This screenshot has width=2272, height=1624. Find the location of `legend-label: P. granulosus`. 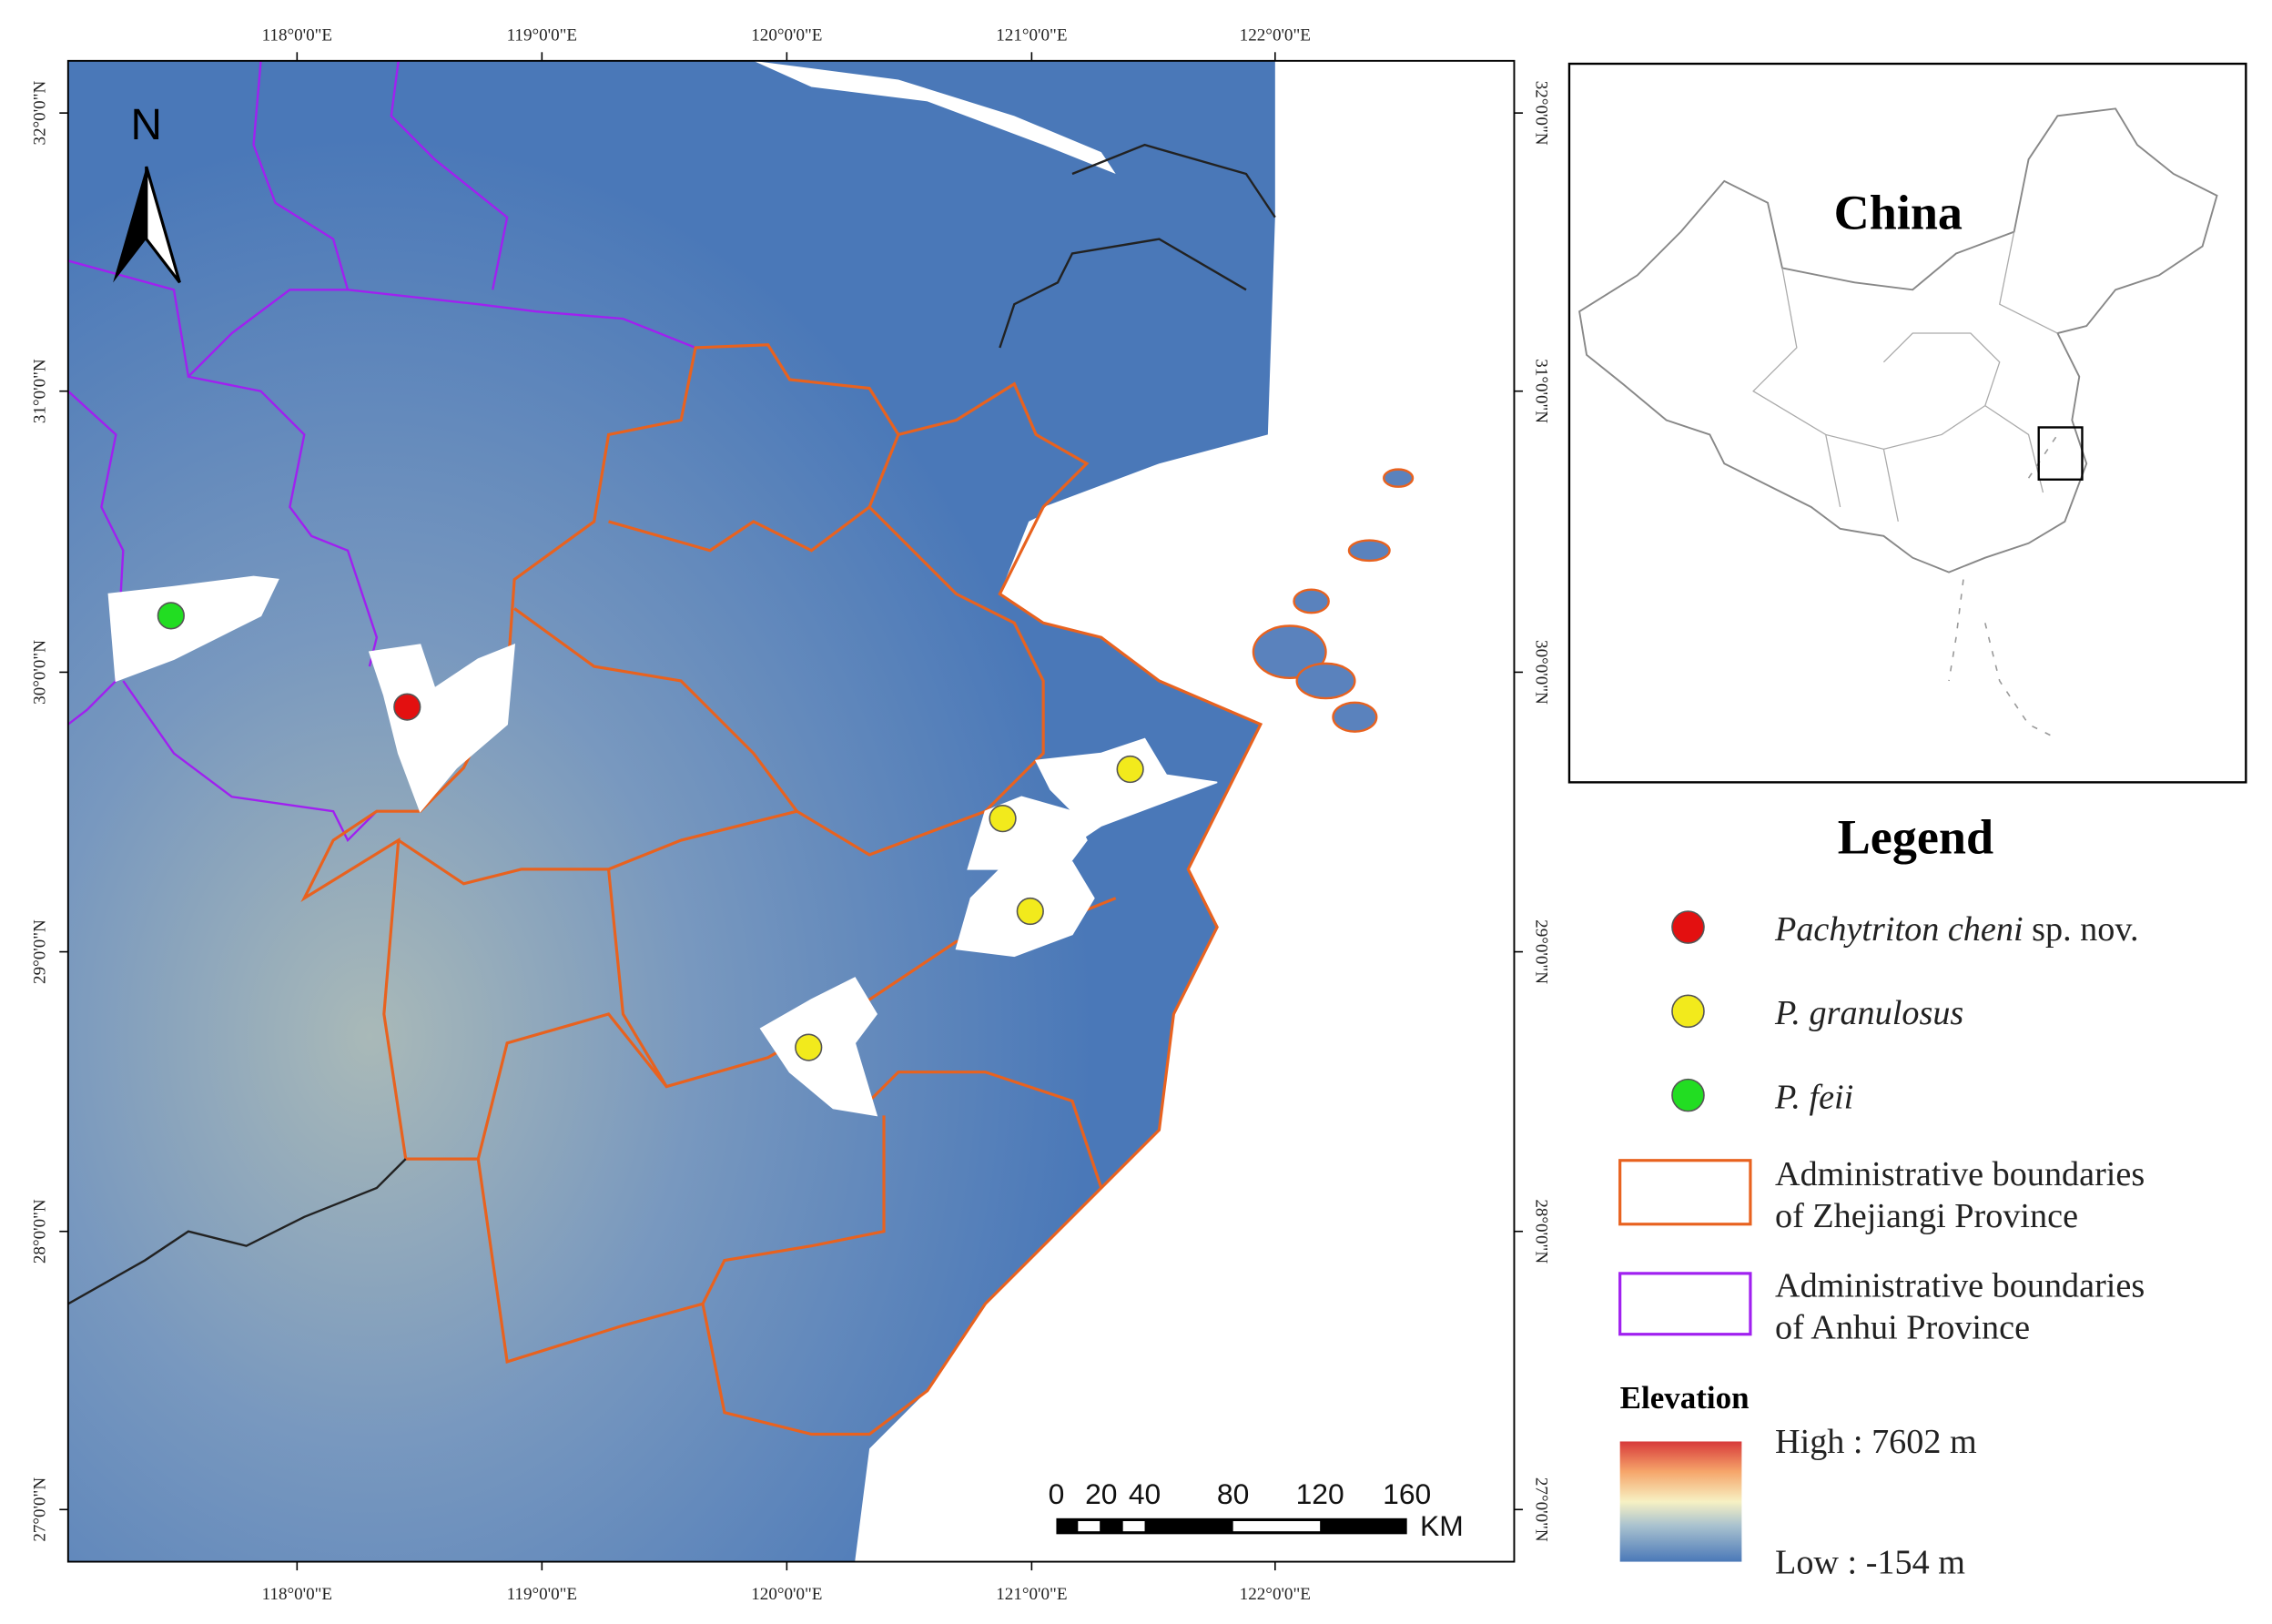

legend-label: P. granulosus is located at coordinates (1868, 1013).